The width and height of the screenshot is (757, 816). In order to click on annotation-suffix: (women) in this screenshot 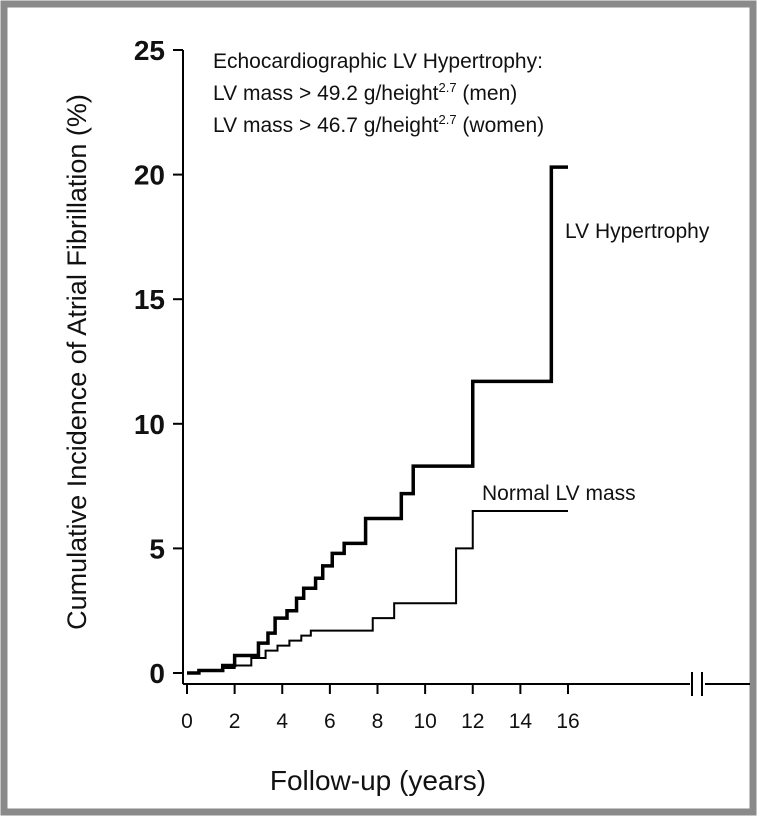, I will do `click(501, 125)`.